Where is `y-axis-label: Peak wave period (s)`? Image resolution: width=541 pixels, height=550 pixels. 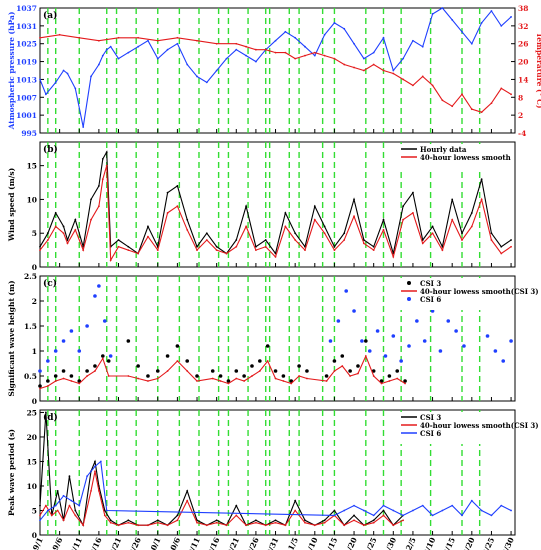
y-axis-label: Peak wave period (s) is located at coordinates (11, 472).